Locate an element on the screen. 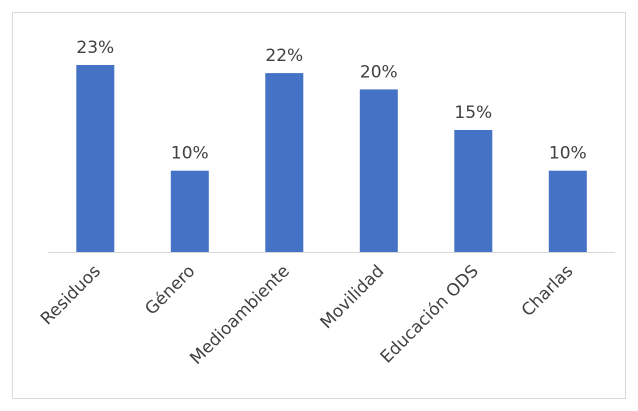 This screenshot has width=638, height=411. data-label-4: 20% is located at coordinates (379, 72).